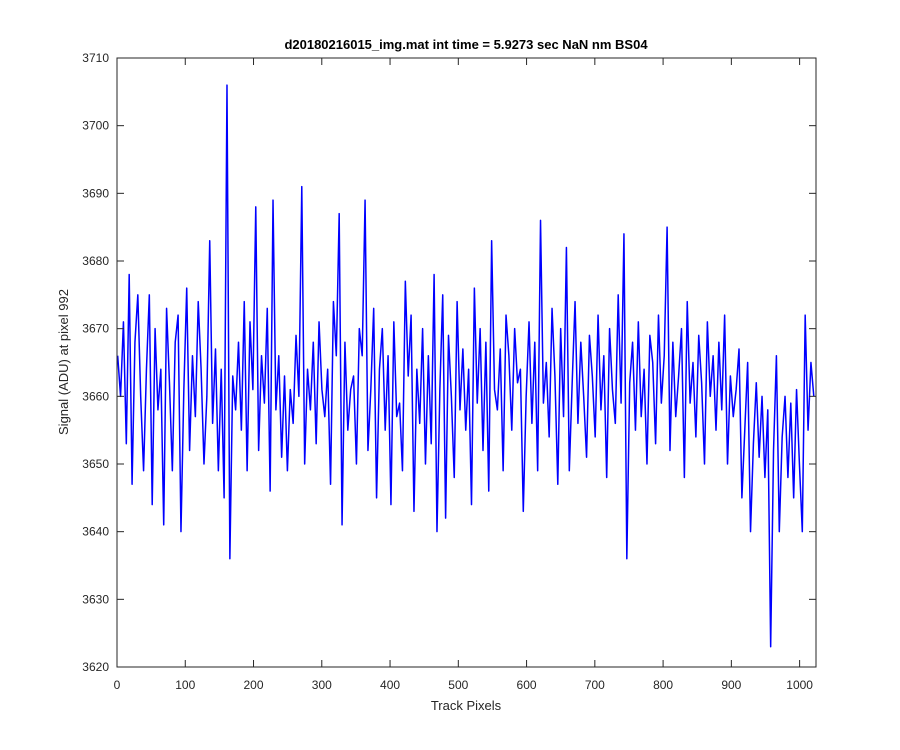  I want to click on y-tick-label: 3620, so click(95, 667).